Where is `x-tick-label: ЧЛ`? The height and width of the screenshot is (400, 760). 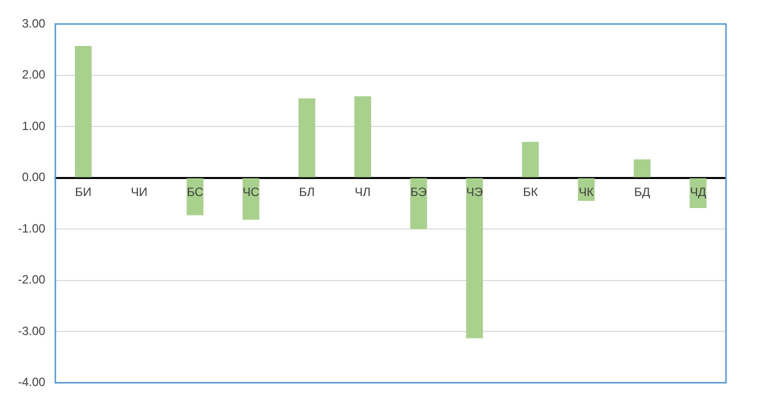
x-tick-label: ЧЛ is located at coordinates (362, 192).